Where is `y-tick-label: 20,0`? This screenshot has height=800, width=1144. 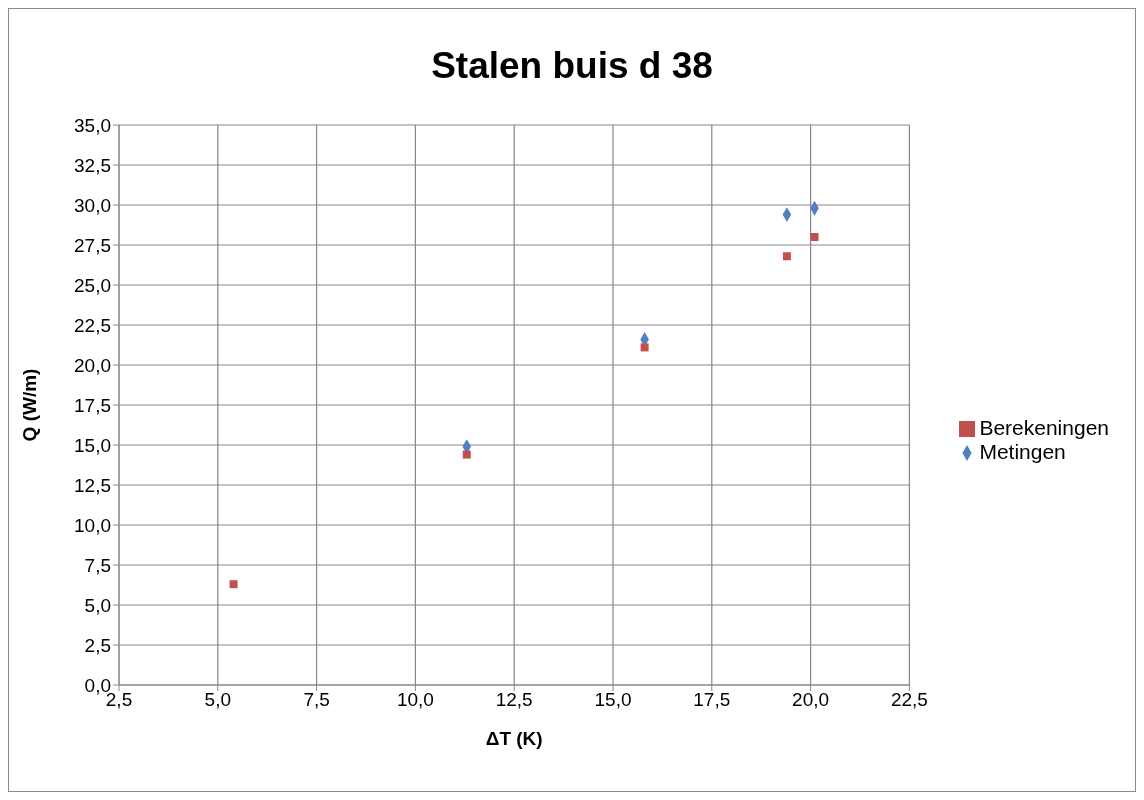
y-tick-label: 20,0 is located at coordinates (92, 365).